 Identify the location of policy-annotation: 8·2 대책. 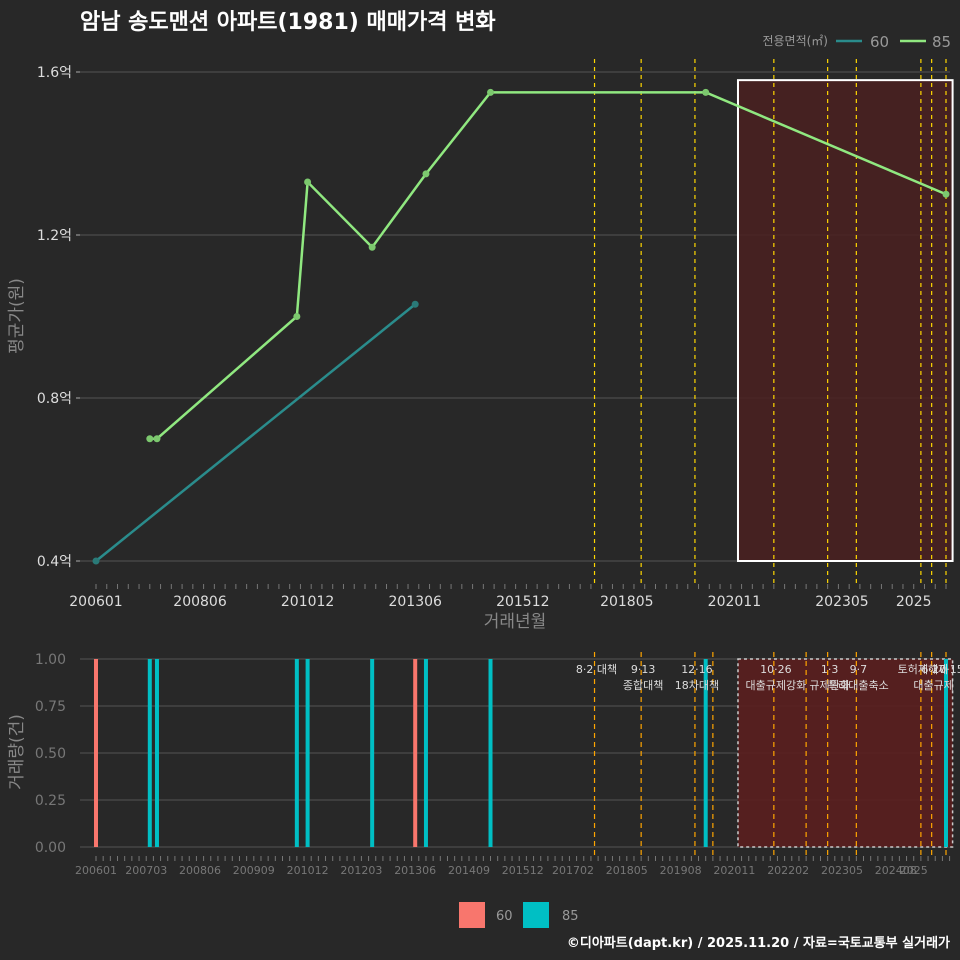
(596, 669).